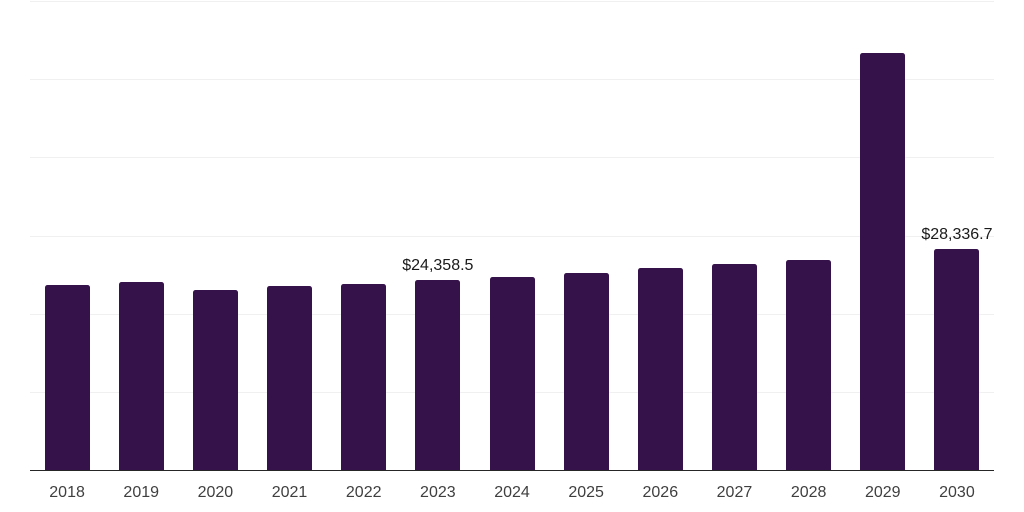  Describe the element at coordinates (809, 364) in the screenshot. I see `bar-2028` at that location.